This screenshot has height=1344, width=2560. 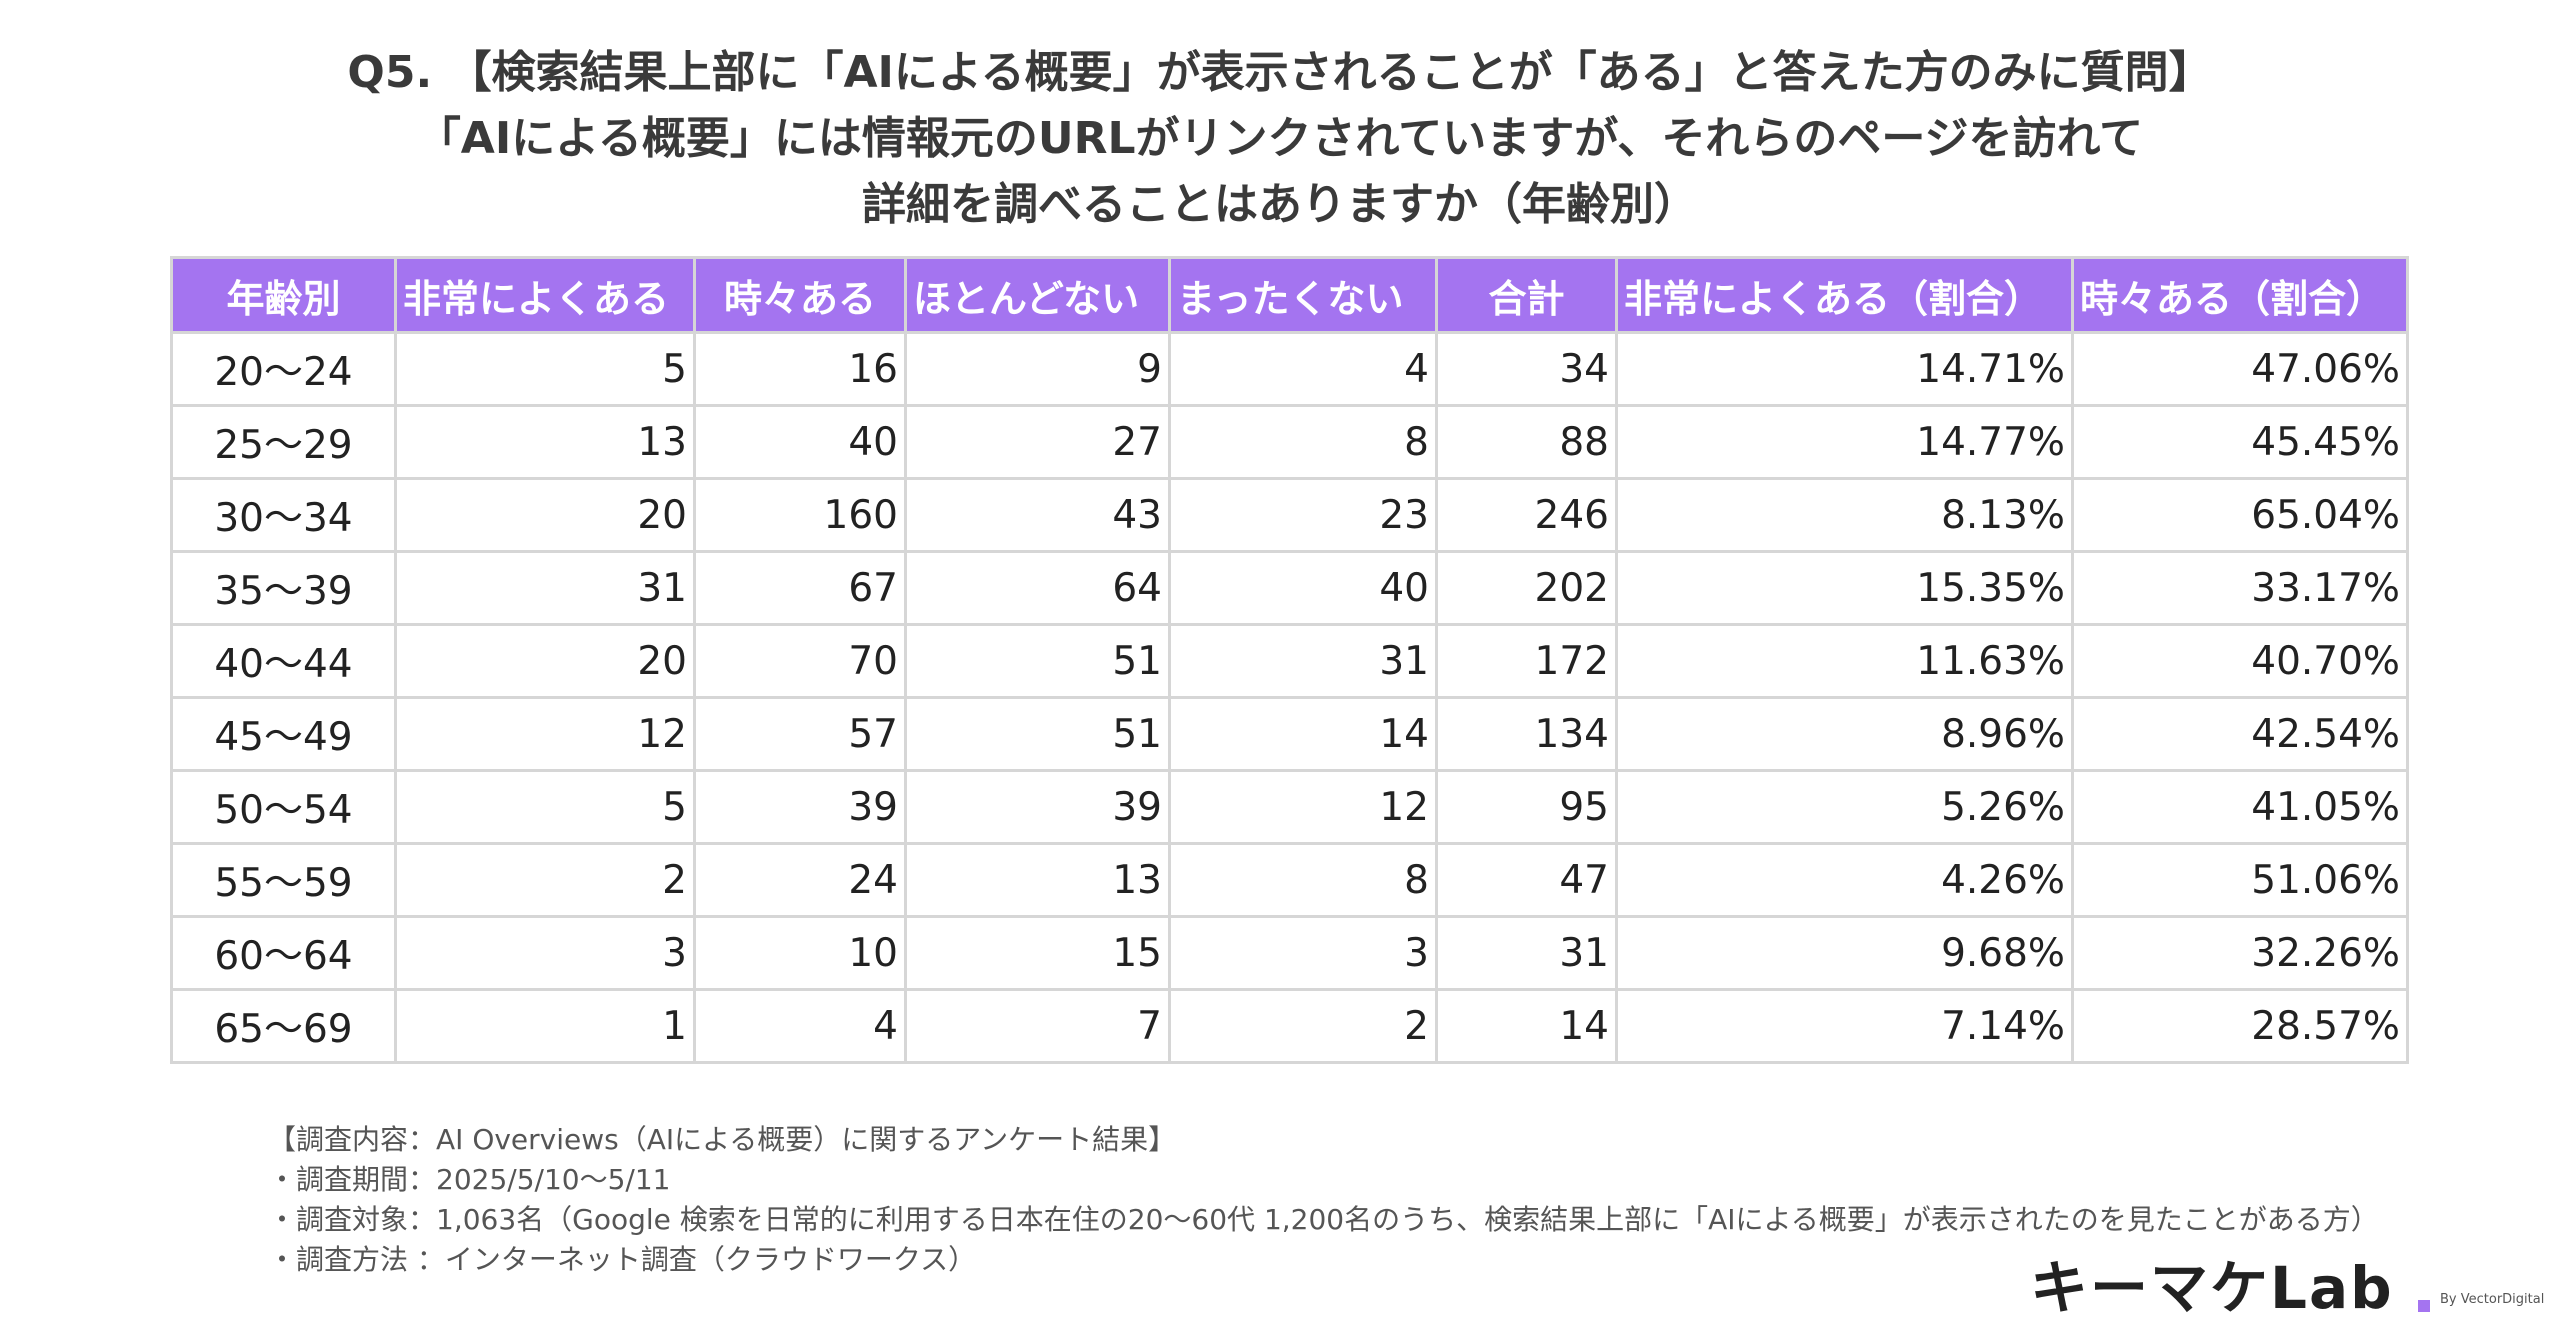 What do you see at coordinates (1526, 661) in the screenshot?
I see `value-cell: 172` at bounding box center [1526, 661].